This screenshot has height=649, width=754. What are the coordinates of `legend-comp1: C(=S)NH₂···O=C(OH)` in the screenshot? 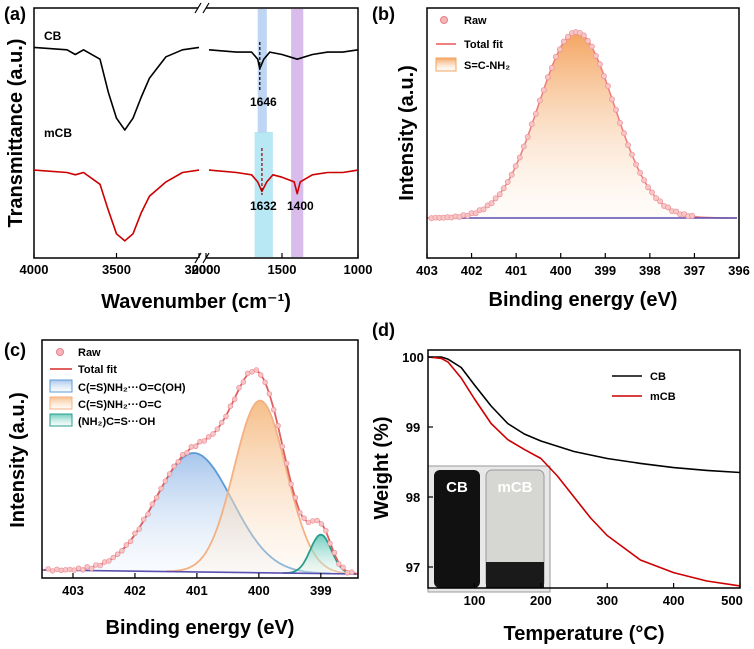 It's located at (132, 388).